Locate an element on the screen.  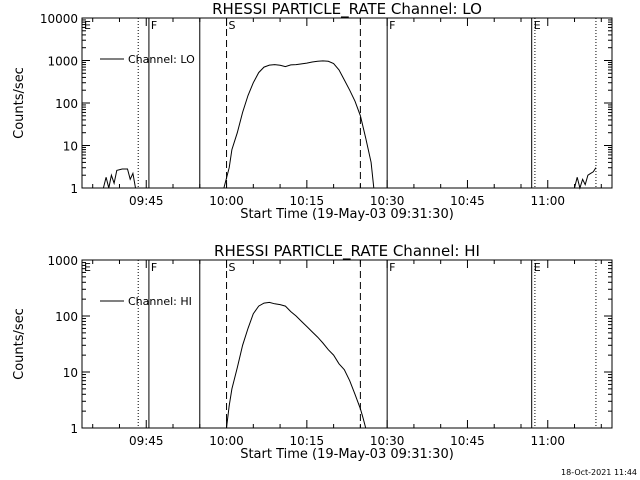
timestamp-stamp: 18-Oct-2021 11:44 is located at coordinates (599, 472).